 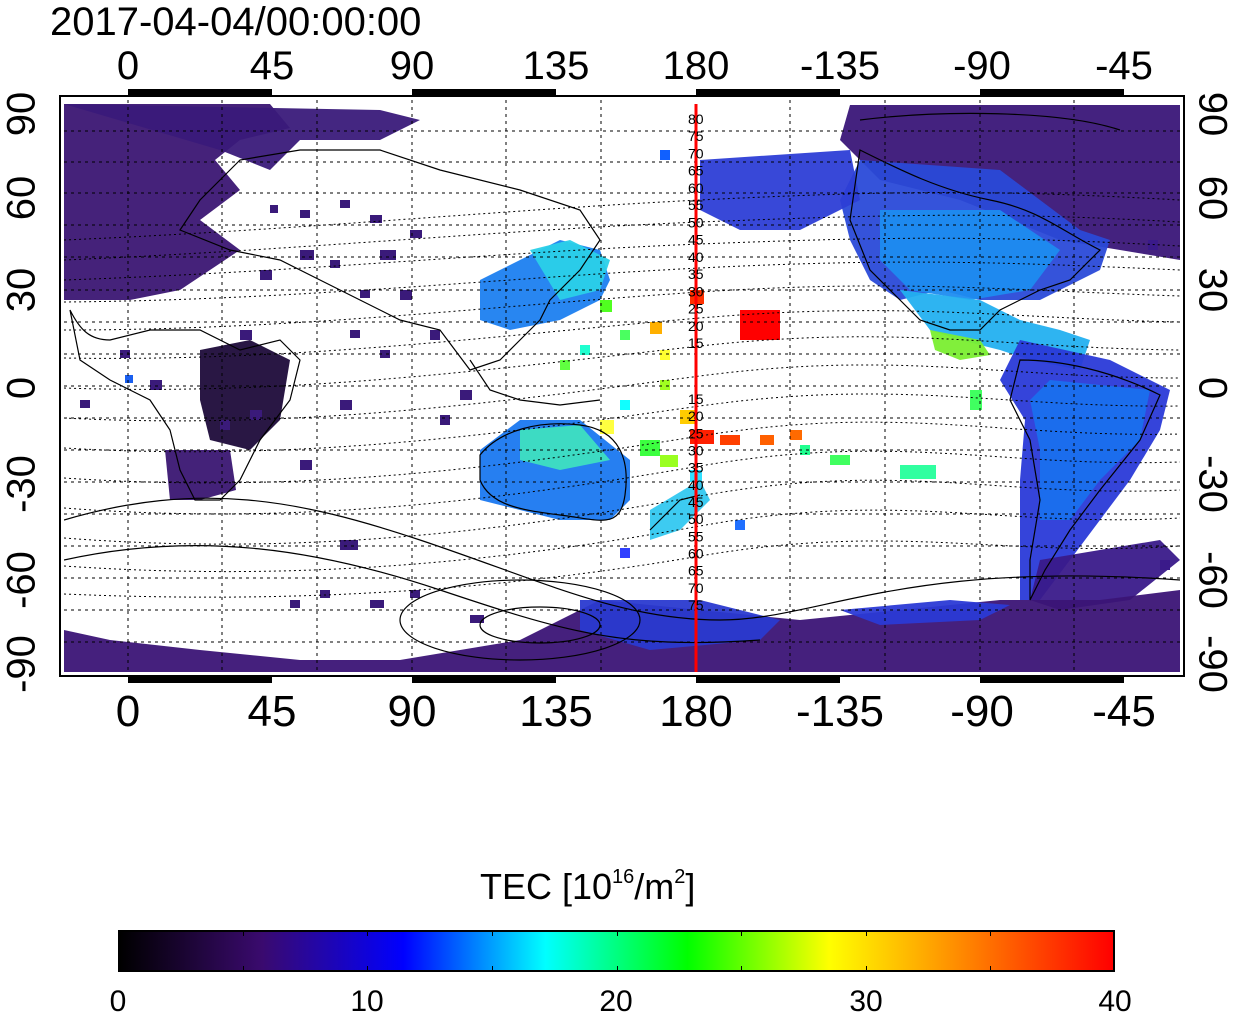 What do you see at coordinates (1212, 114) in the screenshot?
I see `right-tick-90: 90` at bounding box center [1212, 114].